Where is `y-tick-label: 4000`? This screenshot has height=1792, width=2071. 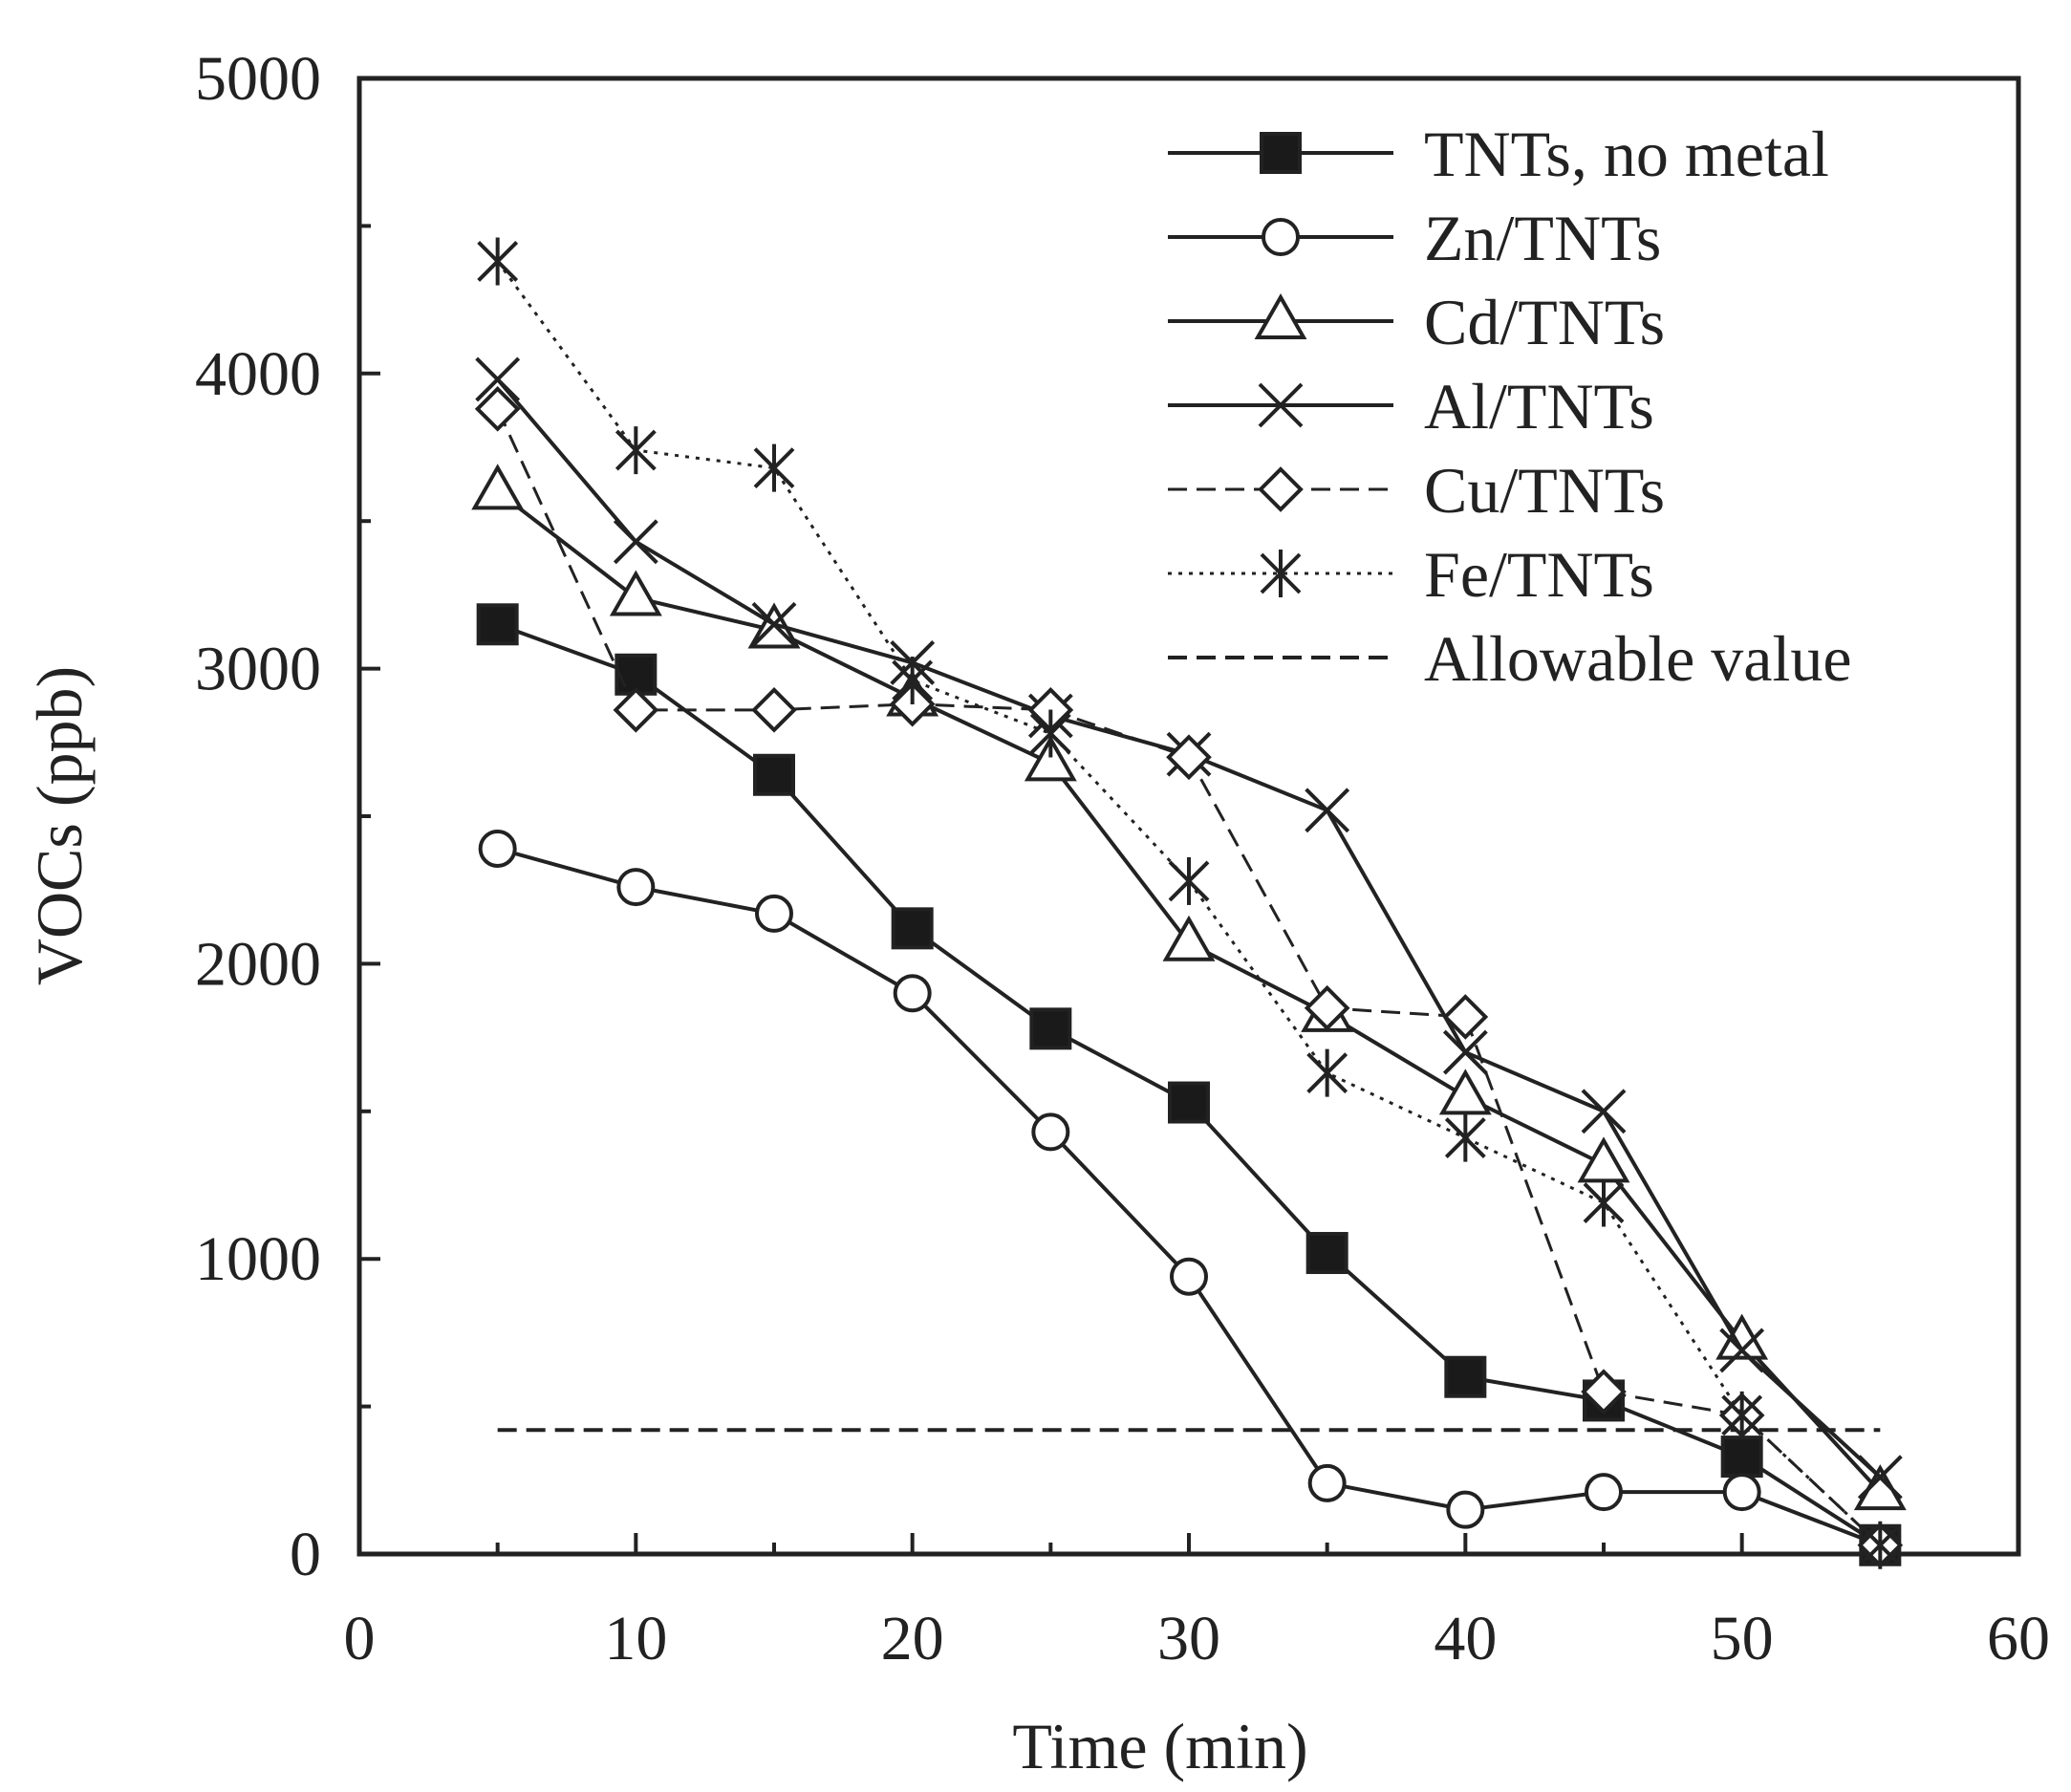 y-tick-label: 4000 is located at coordinates (258, 374).